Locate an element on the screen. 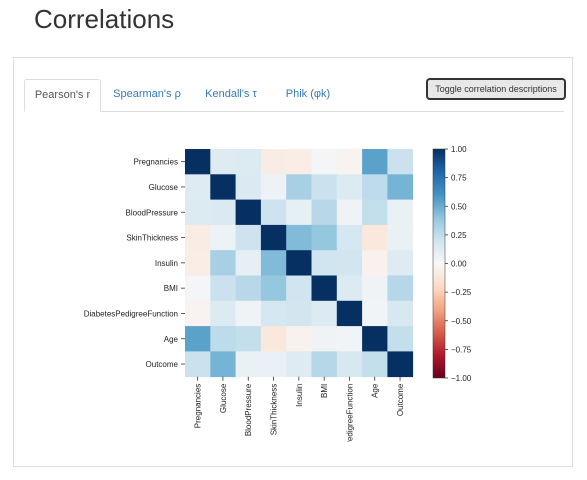  tab-spearman: Spearman's ρ is located at coordinates (147, 94).